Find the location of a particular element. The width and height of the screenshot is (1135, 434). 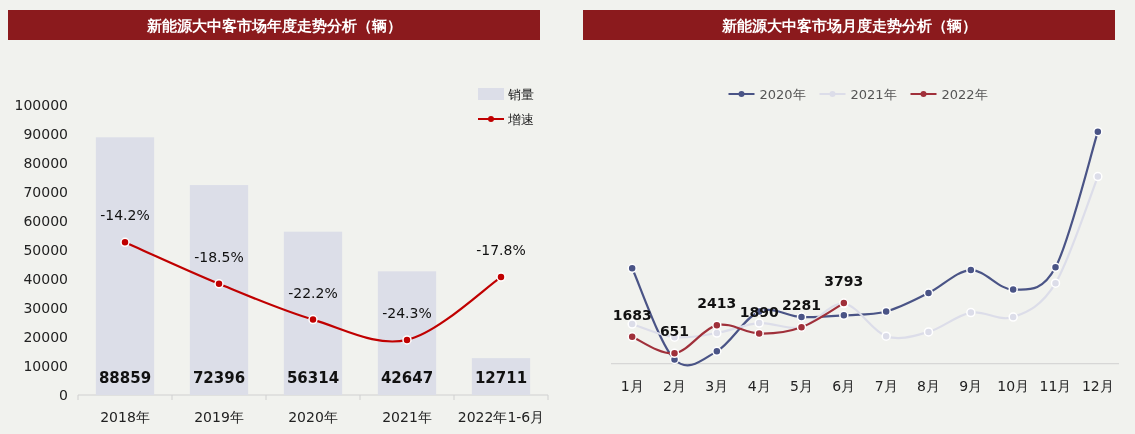

x-tick-label: 5月 is located at coordinates (801, 385).